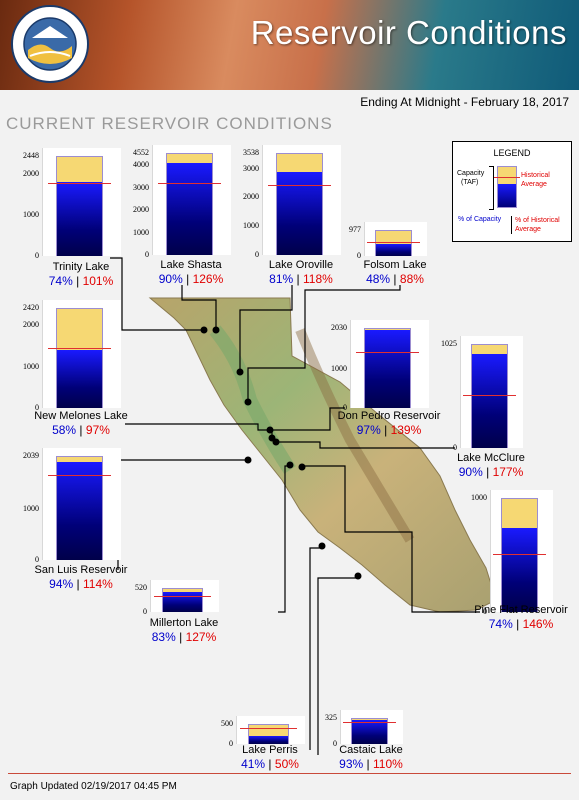 The width and height of the screenshot is (579, 800). I want to click on reservoir-name: Castaic Lake, so click(371, 750).